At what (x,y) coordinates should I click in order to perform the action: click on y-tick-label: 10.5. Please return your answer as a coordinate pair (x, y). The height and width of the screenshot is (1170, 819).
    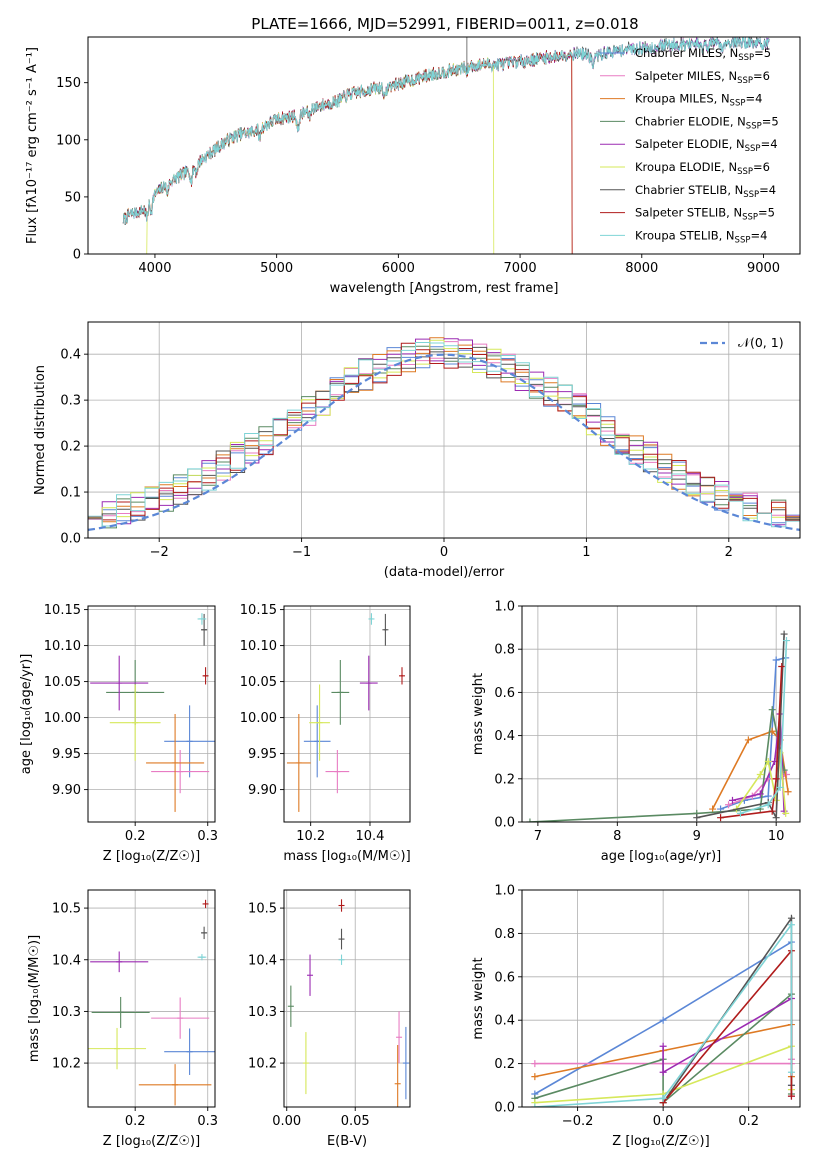
    Looking at the image, I should click on (66, 909).